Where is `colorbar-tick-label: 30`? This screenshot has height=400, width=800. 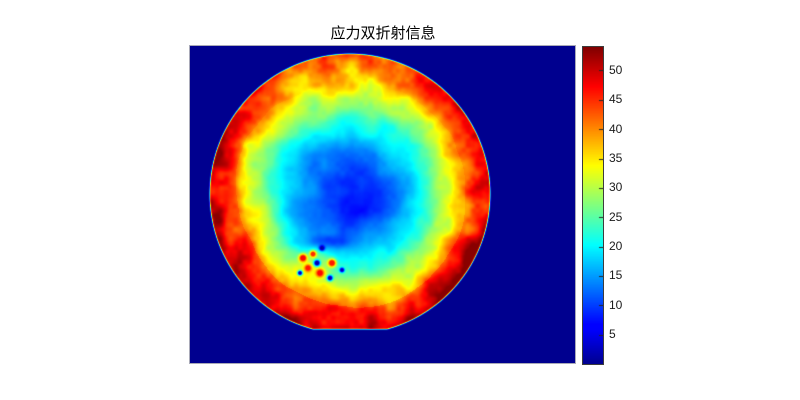
colorbar-tick-label: 30 is located at coordinates (616, 187).